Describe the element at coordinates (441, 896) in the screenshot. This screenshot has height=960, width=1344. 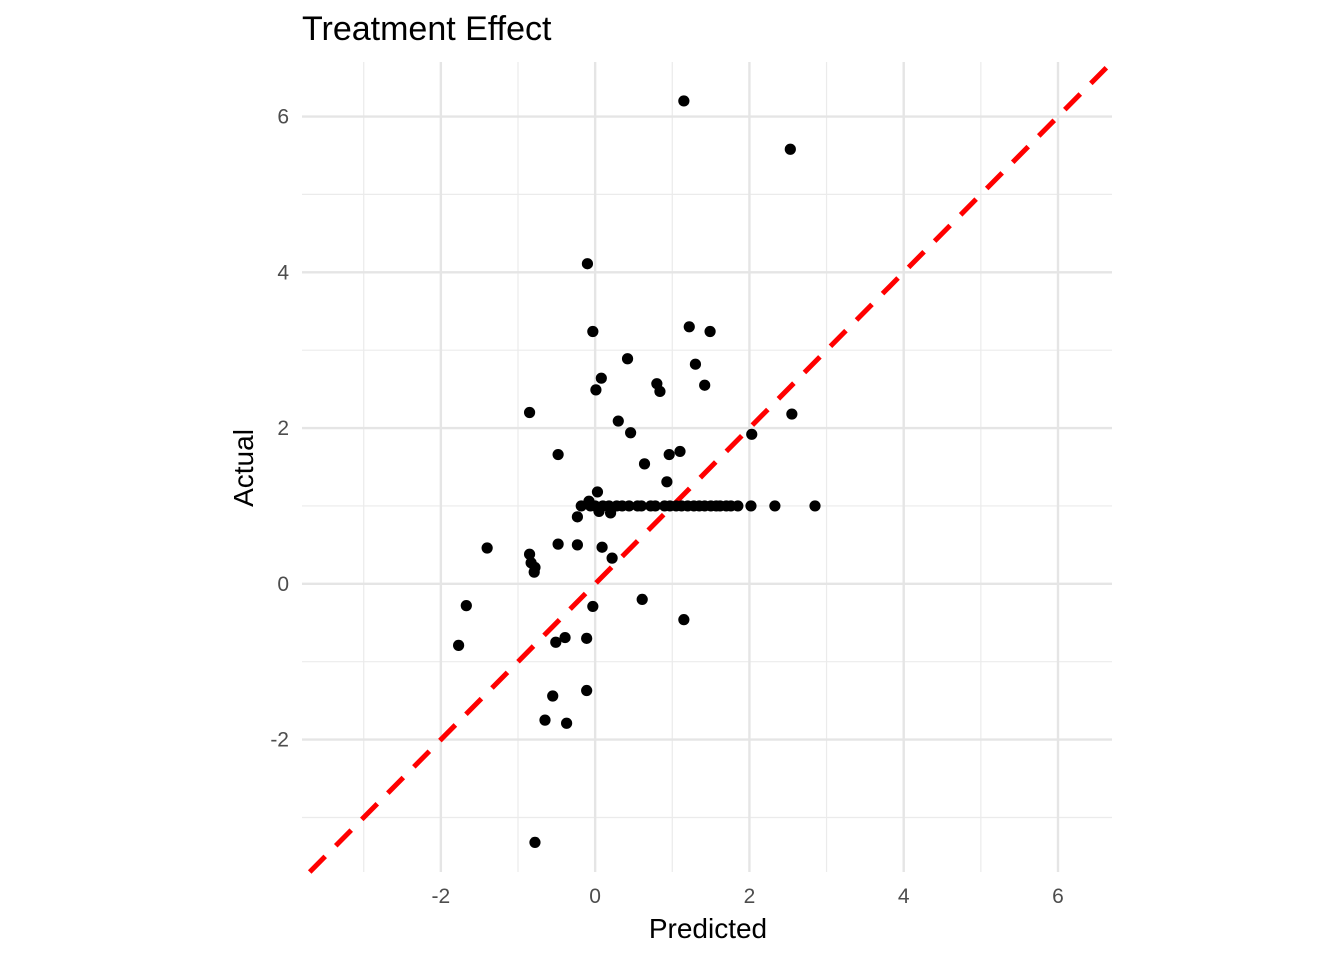
I see `x-tick-label: -2` at that location.